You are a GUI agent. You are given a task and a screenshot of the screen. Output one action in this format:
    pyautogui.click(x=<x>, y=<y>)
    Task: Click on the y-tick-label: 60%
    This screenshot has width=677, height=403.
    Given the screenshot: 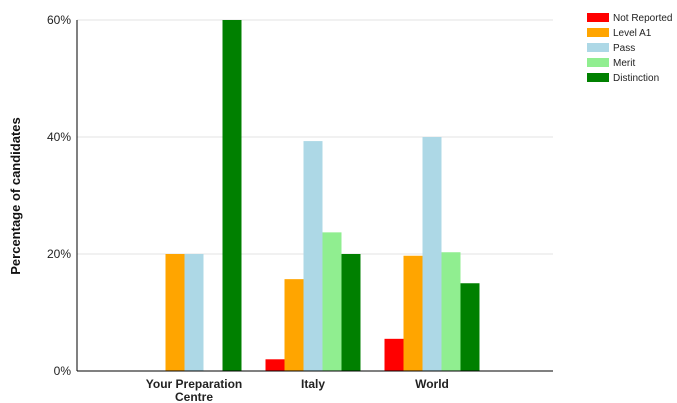 What is the action you would take?
    pyautogui.click(x=59, y=20)
    